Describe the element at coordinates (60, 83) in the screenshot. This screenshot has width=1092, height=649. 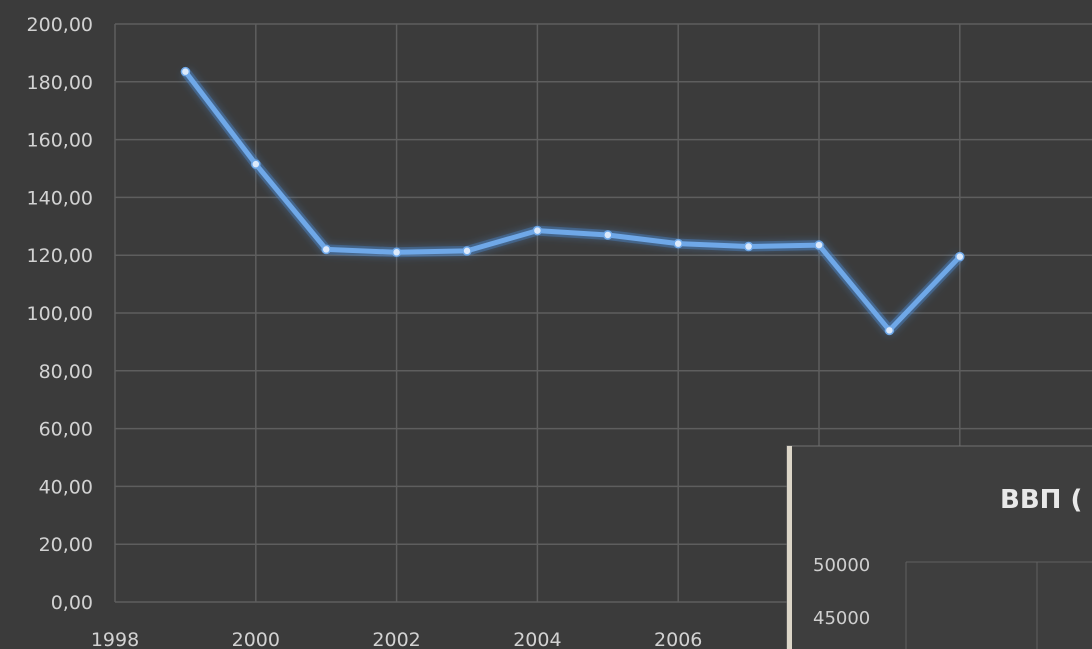
I see `y-tick-label: 180,00` at that location.